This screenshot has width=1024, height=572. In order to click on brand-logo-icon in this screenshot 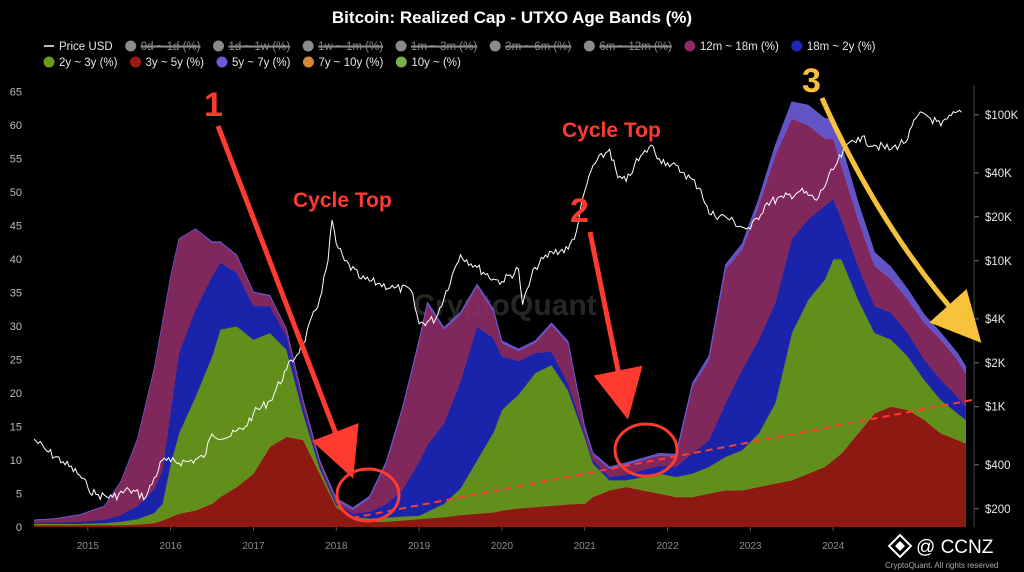, I will do `click(900, 546)`.